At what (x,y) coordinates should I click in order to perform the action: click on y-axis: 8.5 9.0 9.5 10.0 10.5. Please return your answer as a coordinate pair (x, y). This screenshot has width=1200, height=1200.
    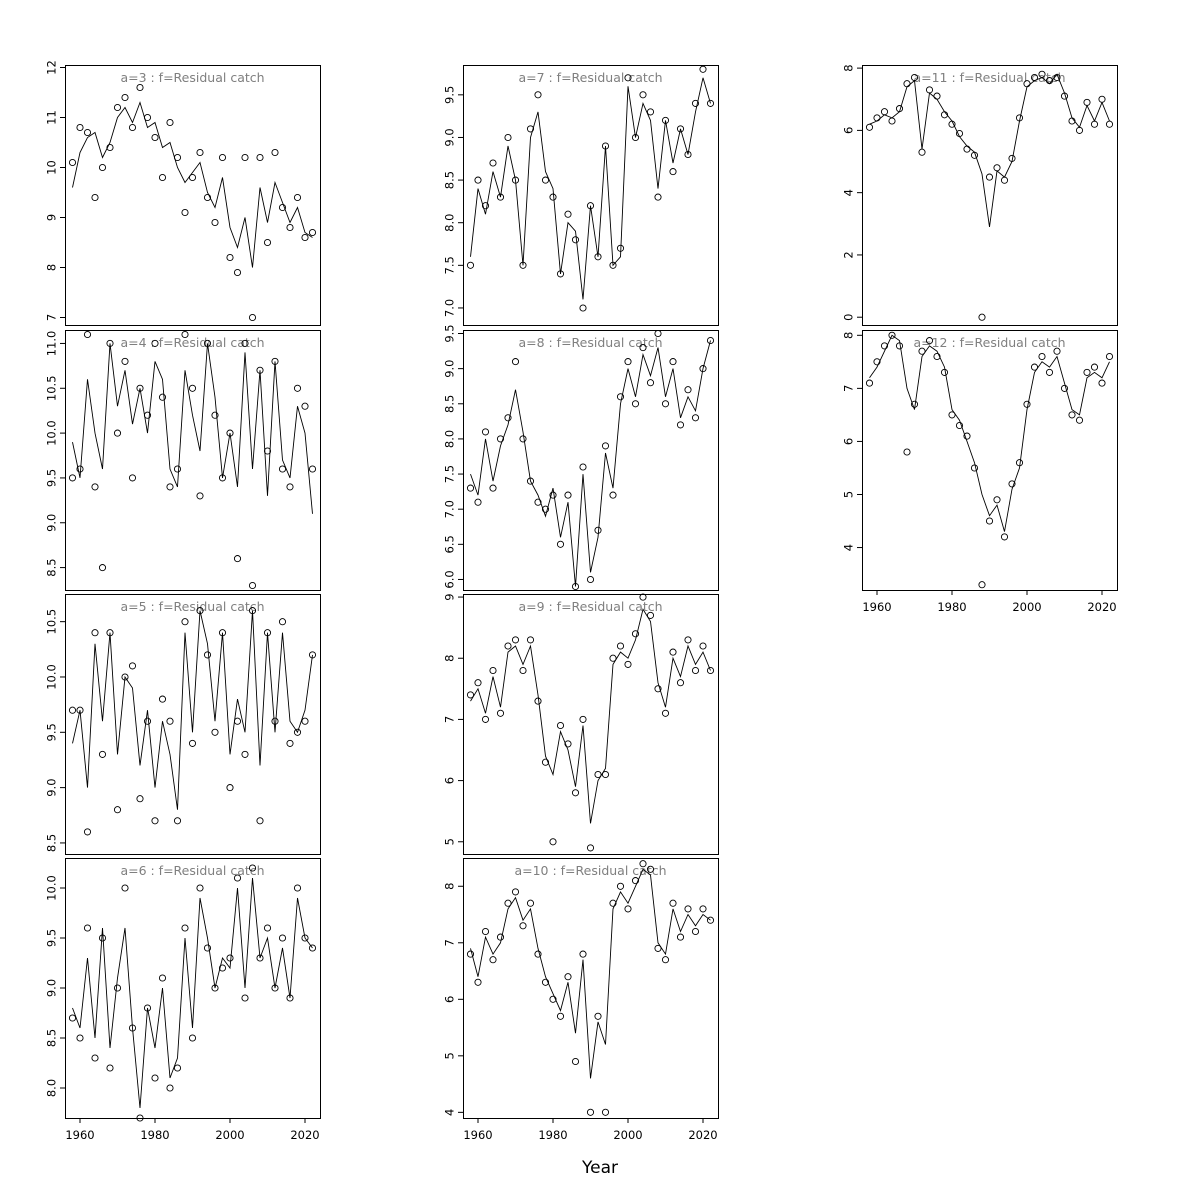
    Looking at the image, I should click on (55, 730).